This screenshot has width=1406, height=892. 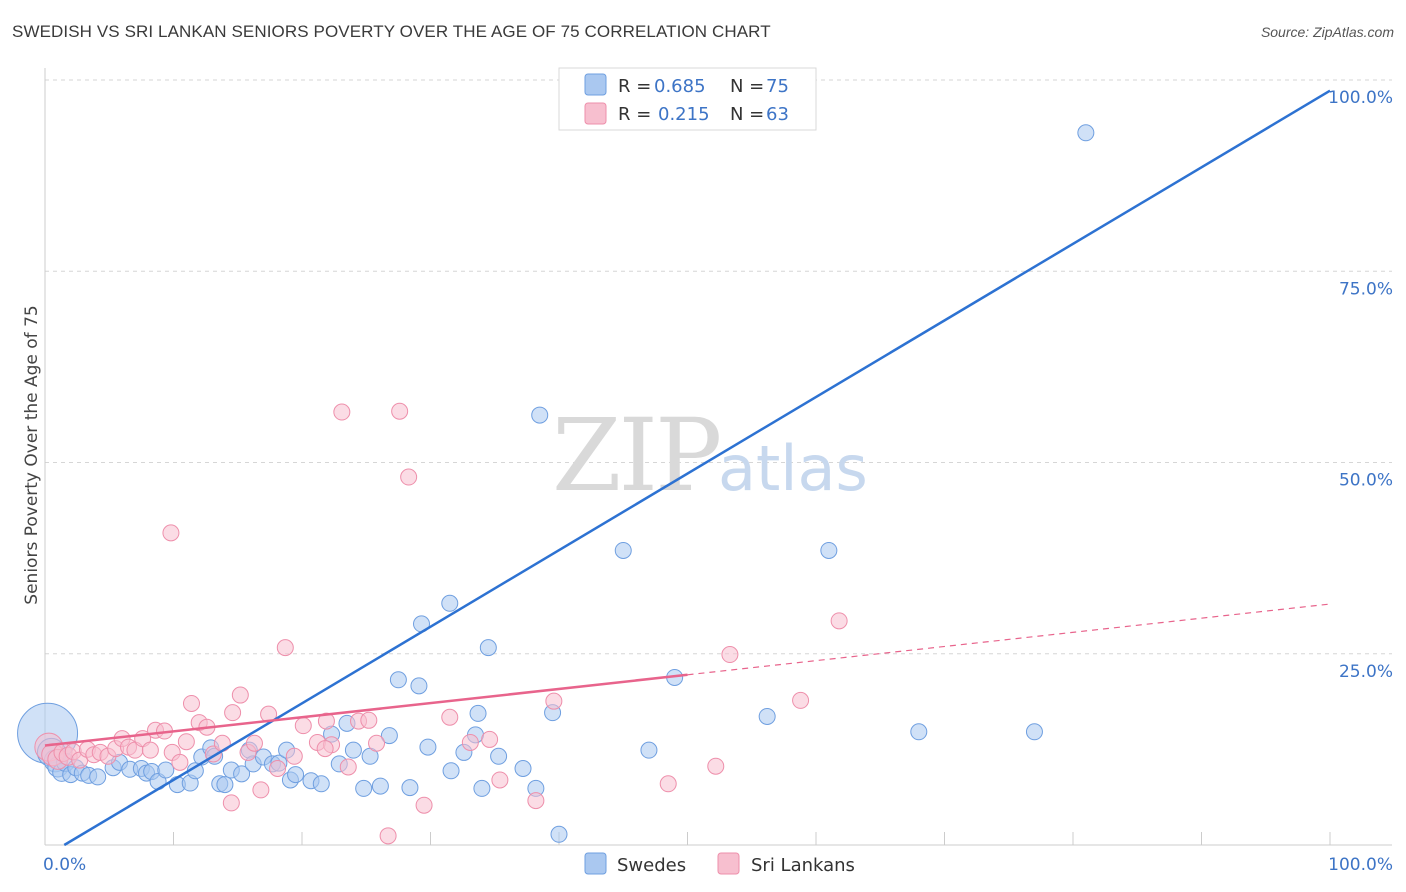 What do you see at coordinates (793, 468) in the screenshot?
I see `watermark-atlas: atlas` at bounding box center [793, 468].